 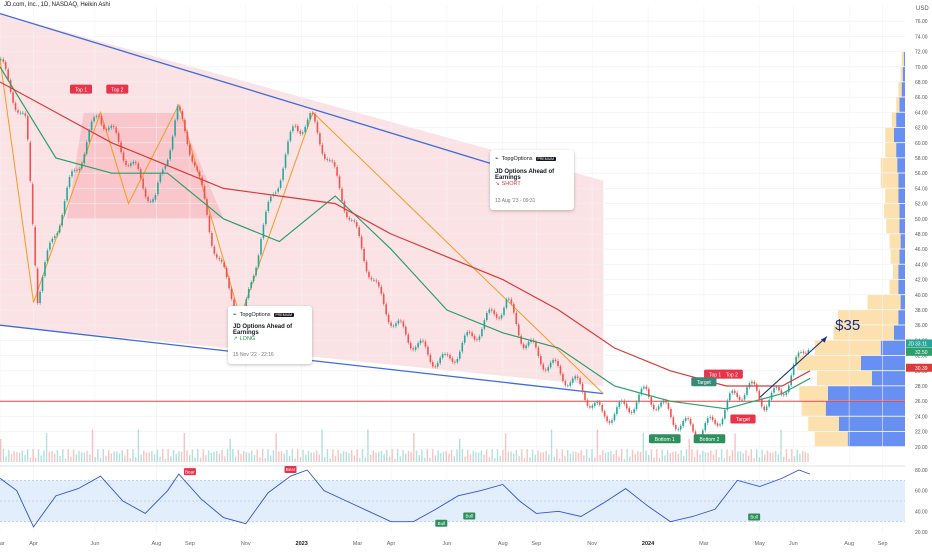 I want to click on target-arrowhead, so click(x=823, y=339).